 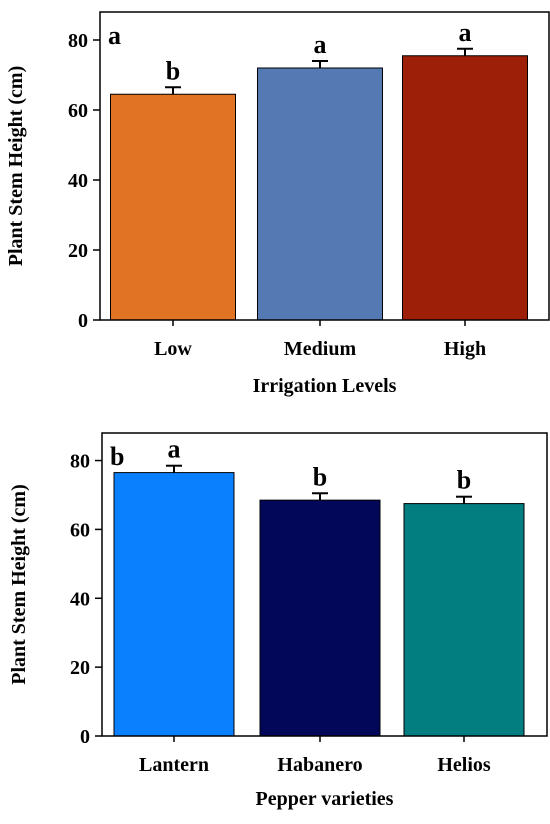 I want to click on panel-label: b, so click(x=117, y=456).